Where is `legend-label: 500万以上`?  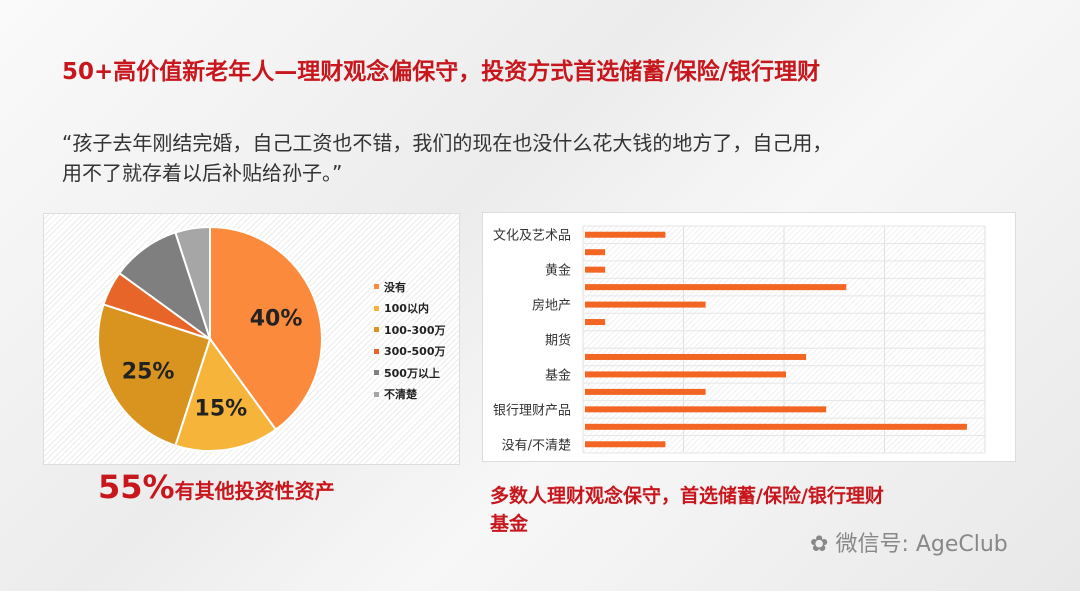 legend-label: 500万以上 is located at coordinates (412, 373).